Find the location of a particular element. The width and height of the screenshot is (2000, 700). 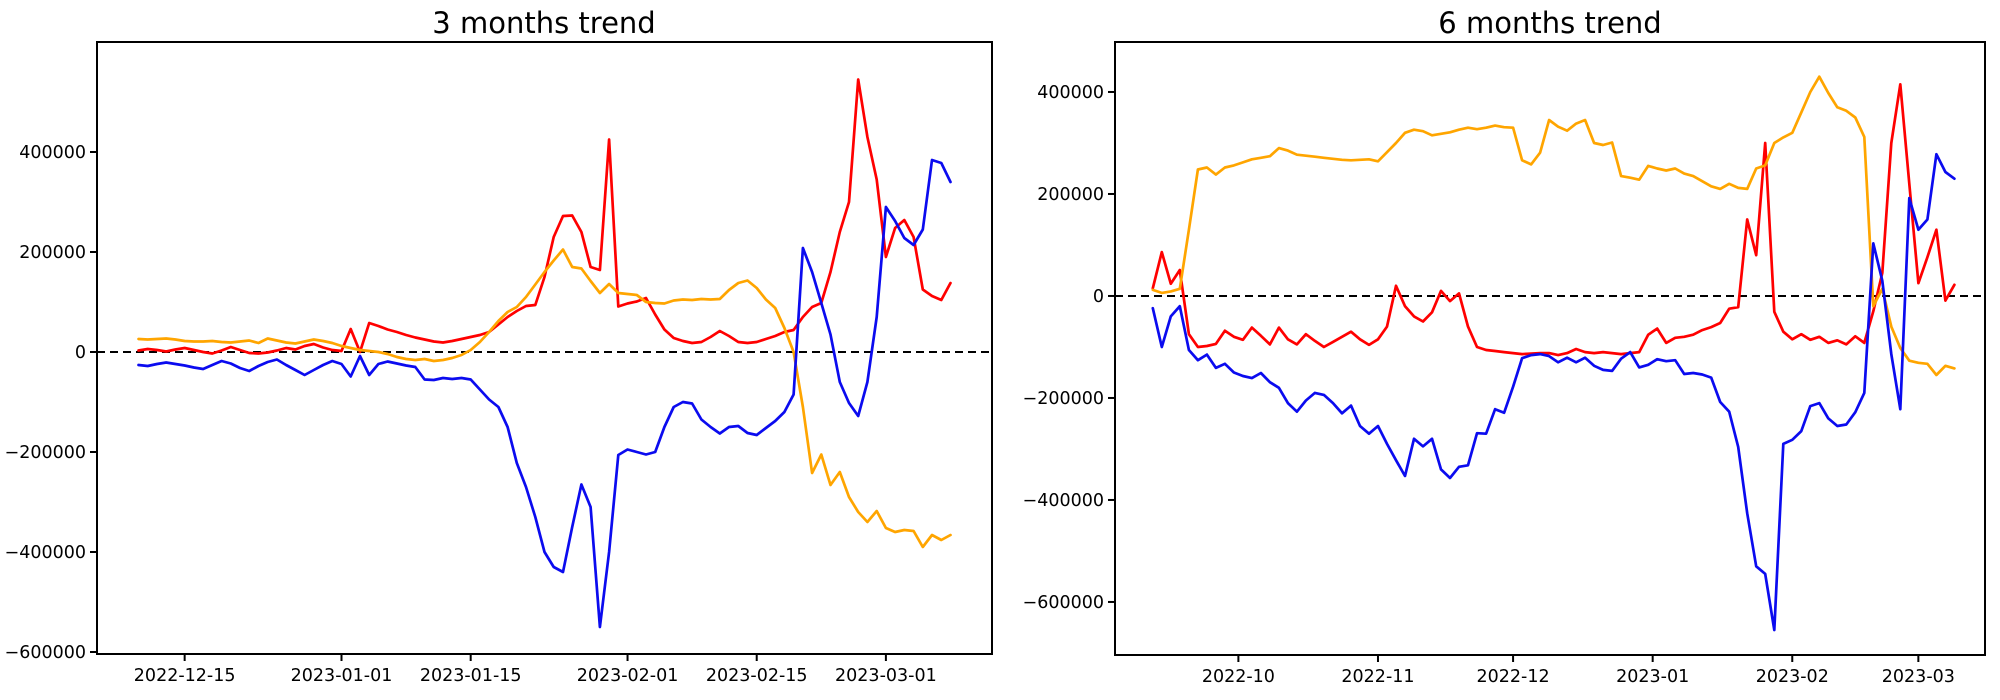

x-tick-label: 2023-01-01 is located at coordinates (342, 676).